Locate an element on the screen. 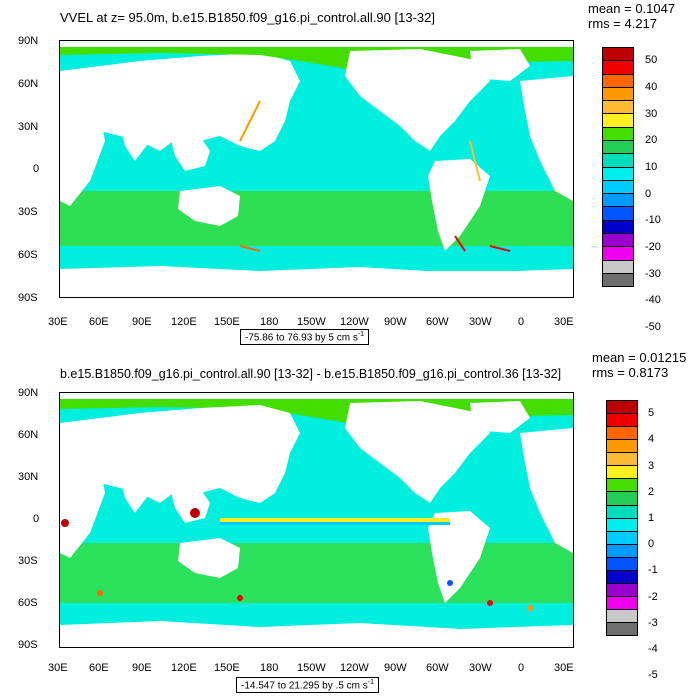  p2-lon-30w: 30W is located at coordinates (480, 668).